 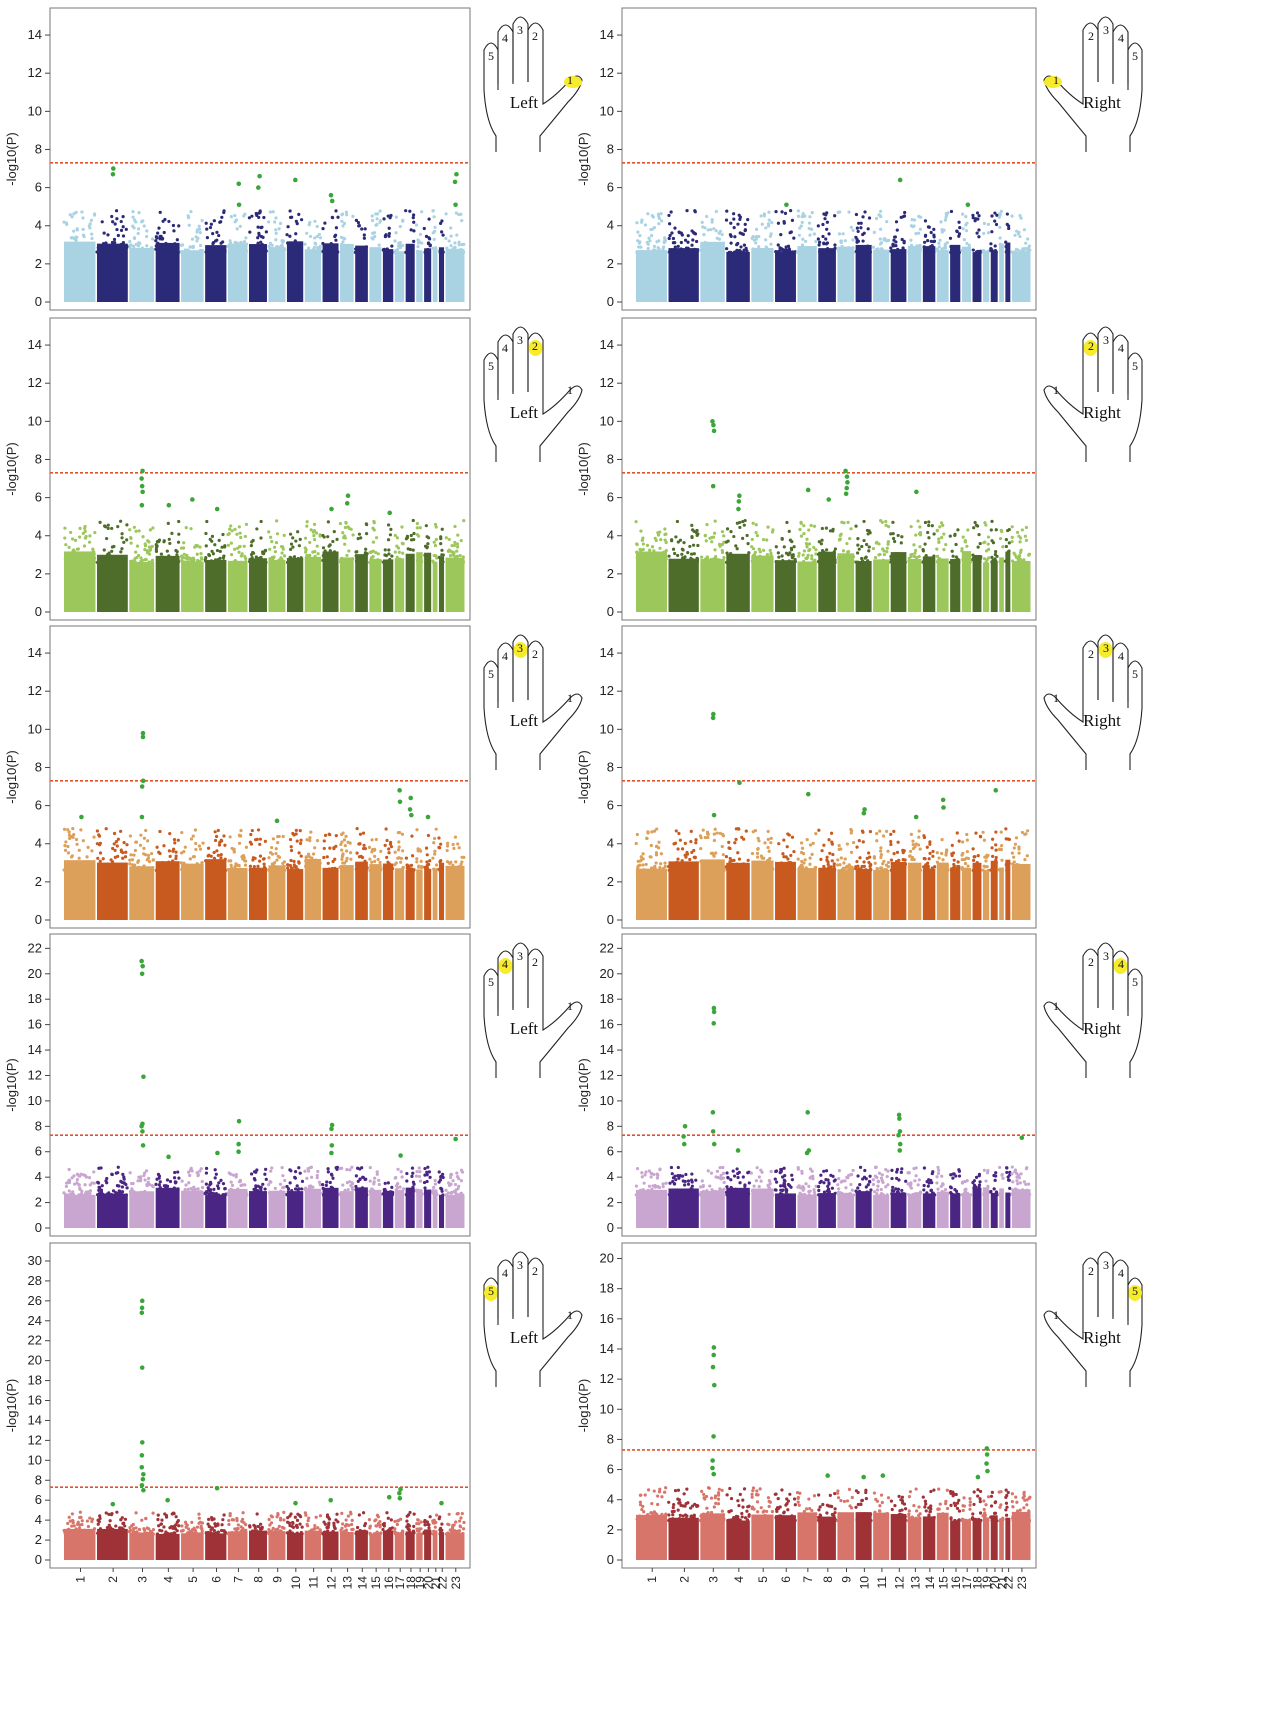 What do you see at coordinates (607, 72) in the screenshot?
I see `y-tick-label: 12` at bounding box center [607, 72].